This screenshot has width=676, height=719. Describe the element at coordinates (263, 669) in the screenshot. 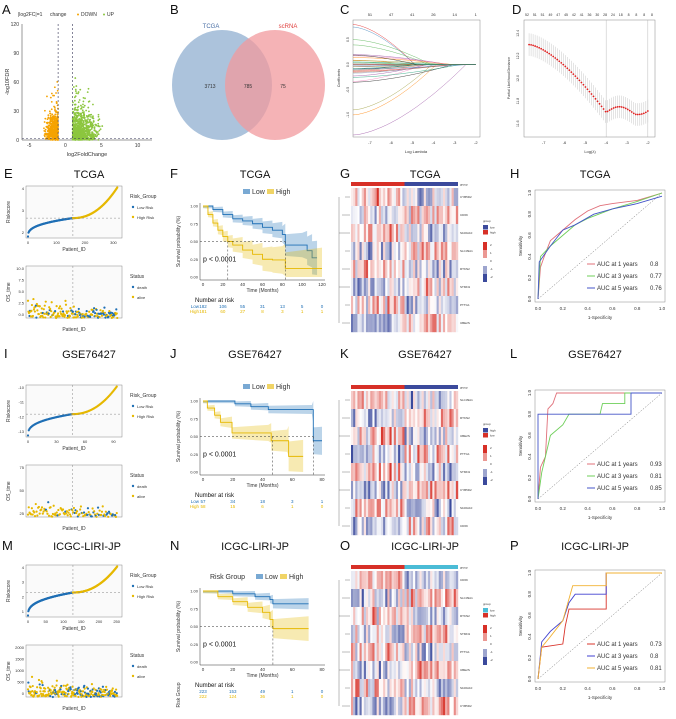

I see `x-tick-label: 40` at that location.